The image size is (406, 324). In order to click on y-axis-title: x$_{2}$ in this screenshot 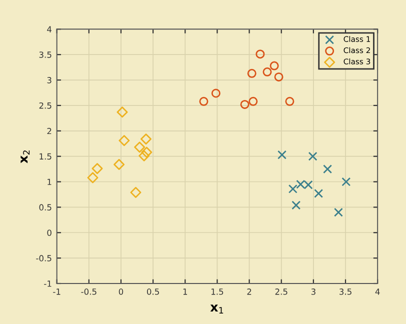, I will do `click(25, 157)`.